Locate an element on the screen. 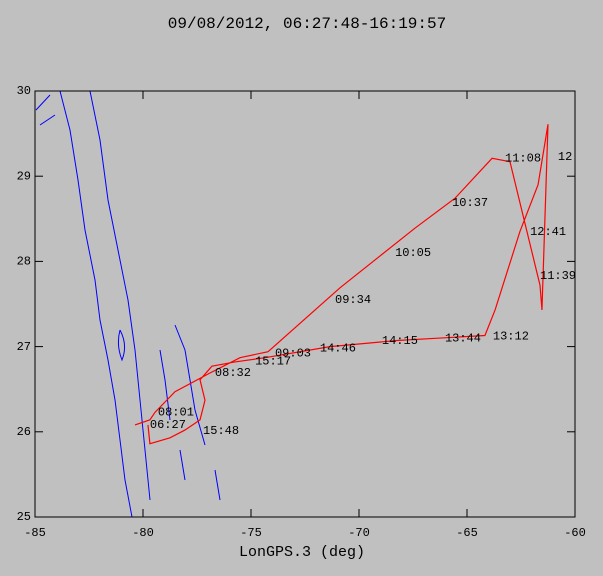 This screenshot has height=576, width=603. x-tick-label: -75 is located at coordinates (251, 533).